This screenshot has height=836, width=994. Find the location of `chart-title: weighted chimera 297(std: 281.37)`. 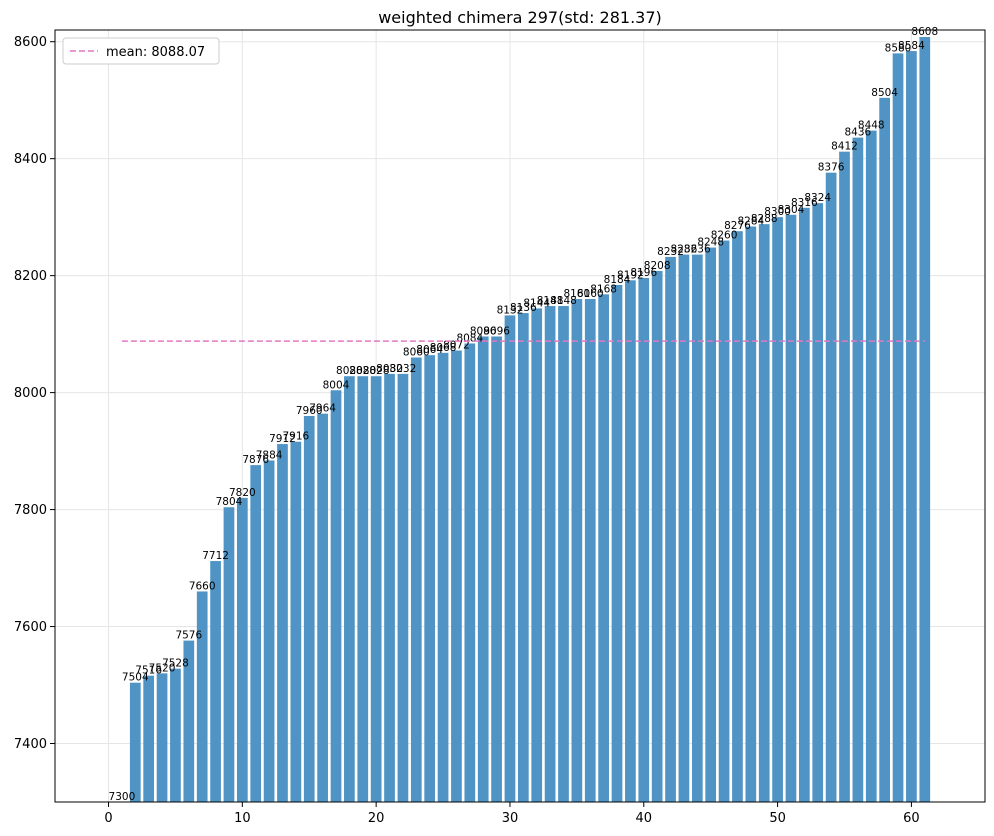

chart-title: weighted chimera 297(std: 281.37) is located at coordinates (520, 17).